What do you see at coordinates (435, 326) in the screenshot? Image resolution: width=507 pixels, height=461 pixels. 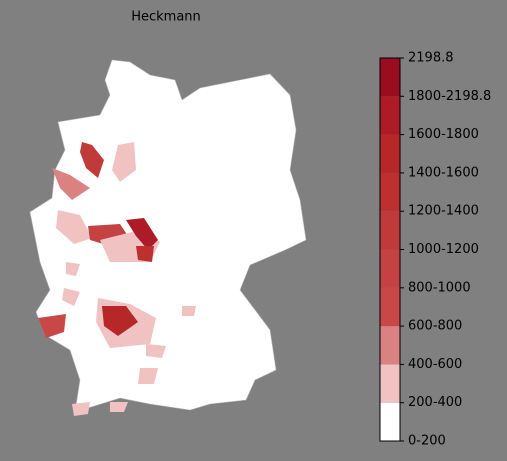 I see `colorbar-label: 600-800` at bounding box center [435, 326].